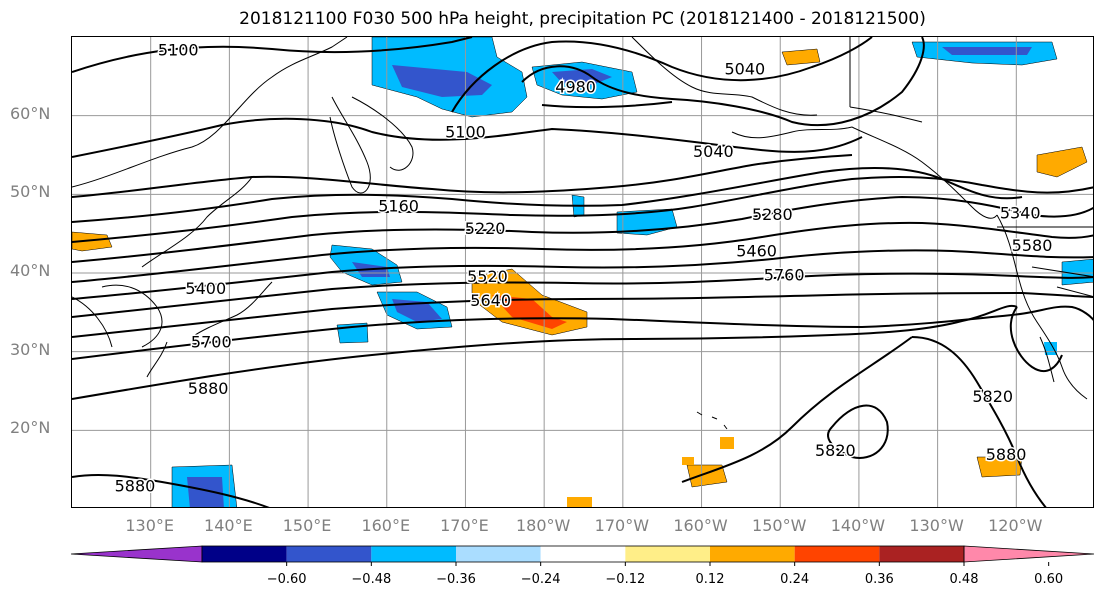  Describe the element at coordinates (784, 275) in the screenshot. I see `contour-label: 5760` at that location.